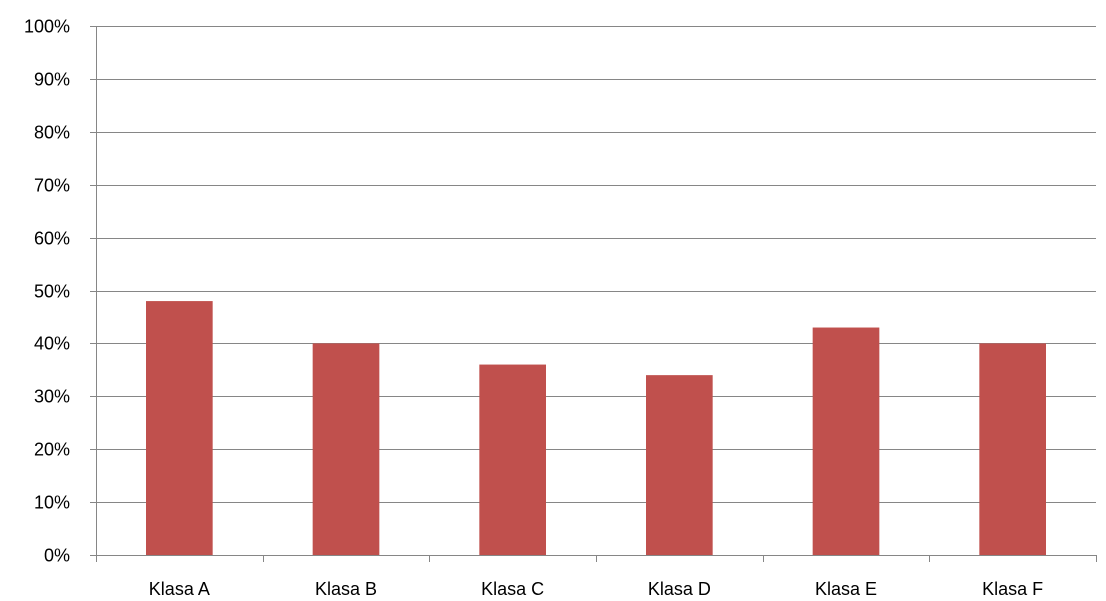 This screenshot has height=601, width=1106. Describe the element at coordinates (846, 589) in the screenshot. I see `x-tick-label: Klasa E` at that location.